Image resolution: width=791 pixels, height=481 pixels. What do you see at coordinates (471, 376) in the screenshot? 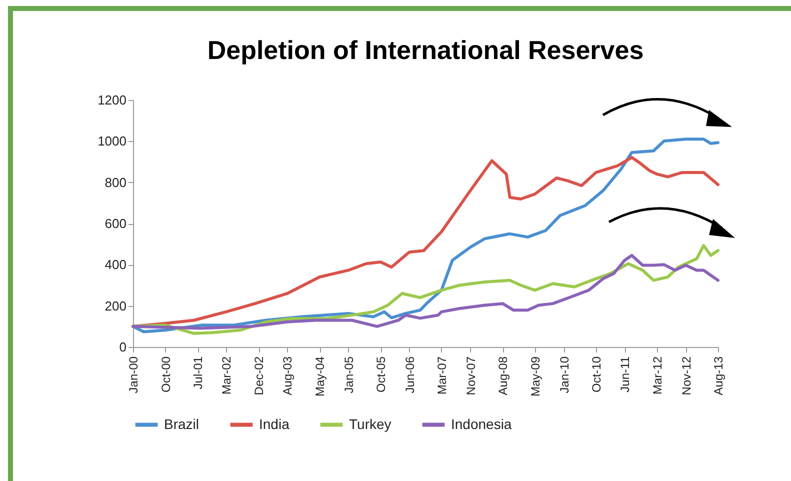
I see `x-tick-label: Nov-07` at bounding box center [471, 376].